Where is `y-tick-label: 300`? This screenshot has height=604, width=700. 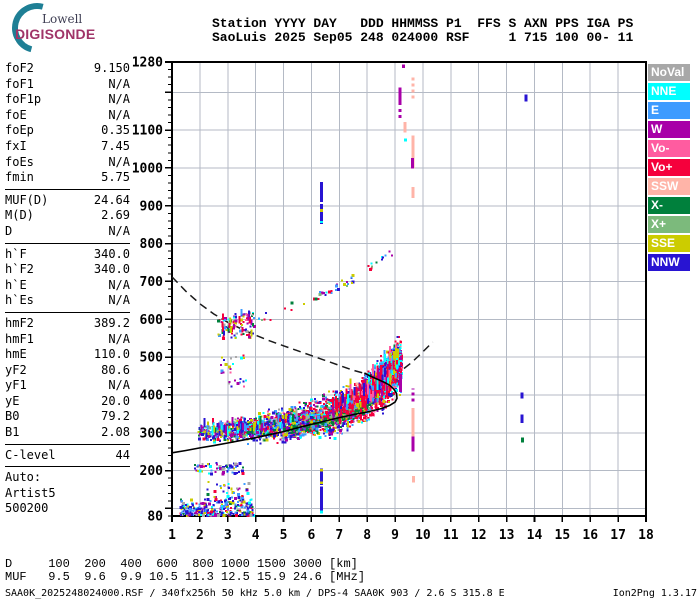
y-tick-label: 300 is located at coordinates (152, 433).